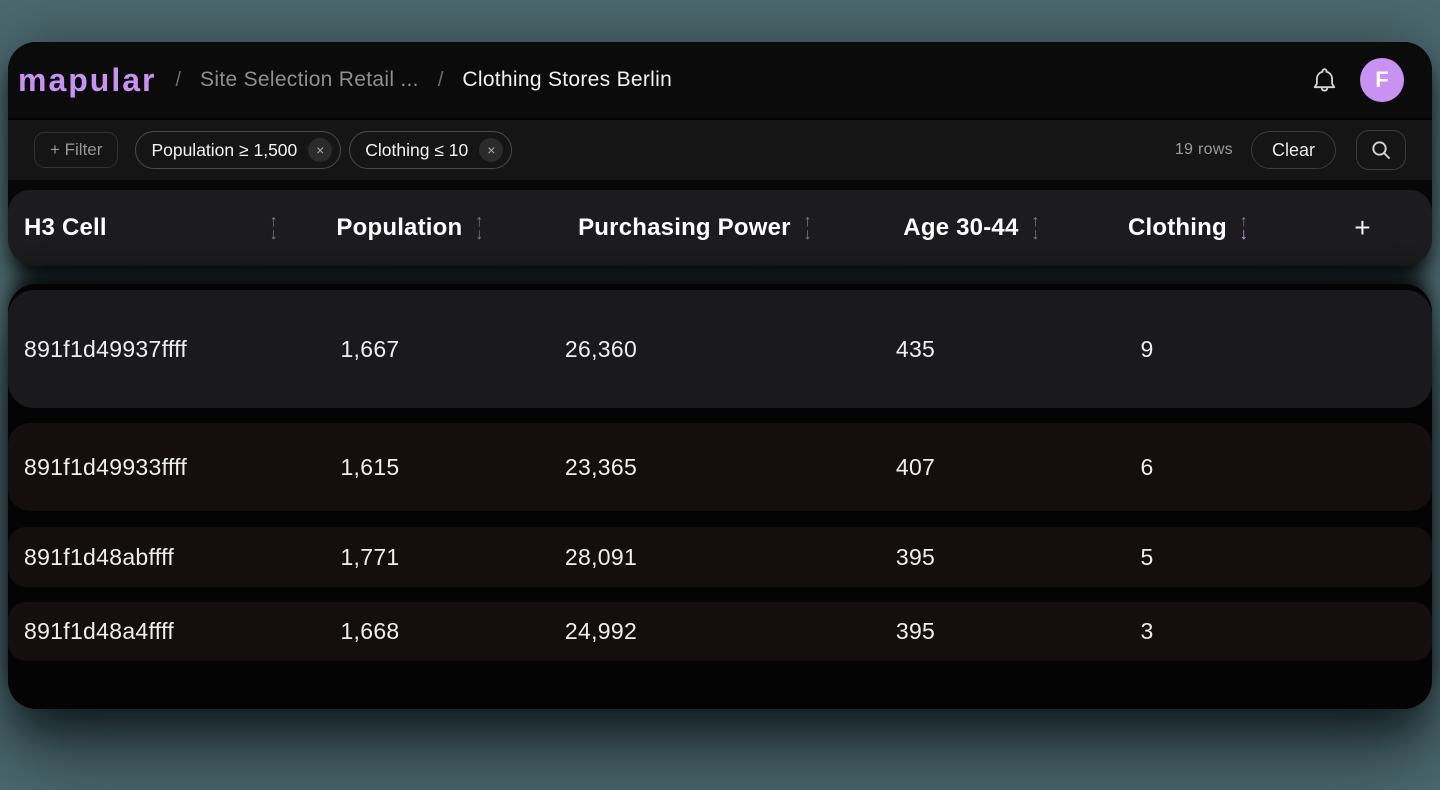 This screenshot has height=790, width=1440. I want to click on cell-clothing: 9, so click(1147, 348).